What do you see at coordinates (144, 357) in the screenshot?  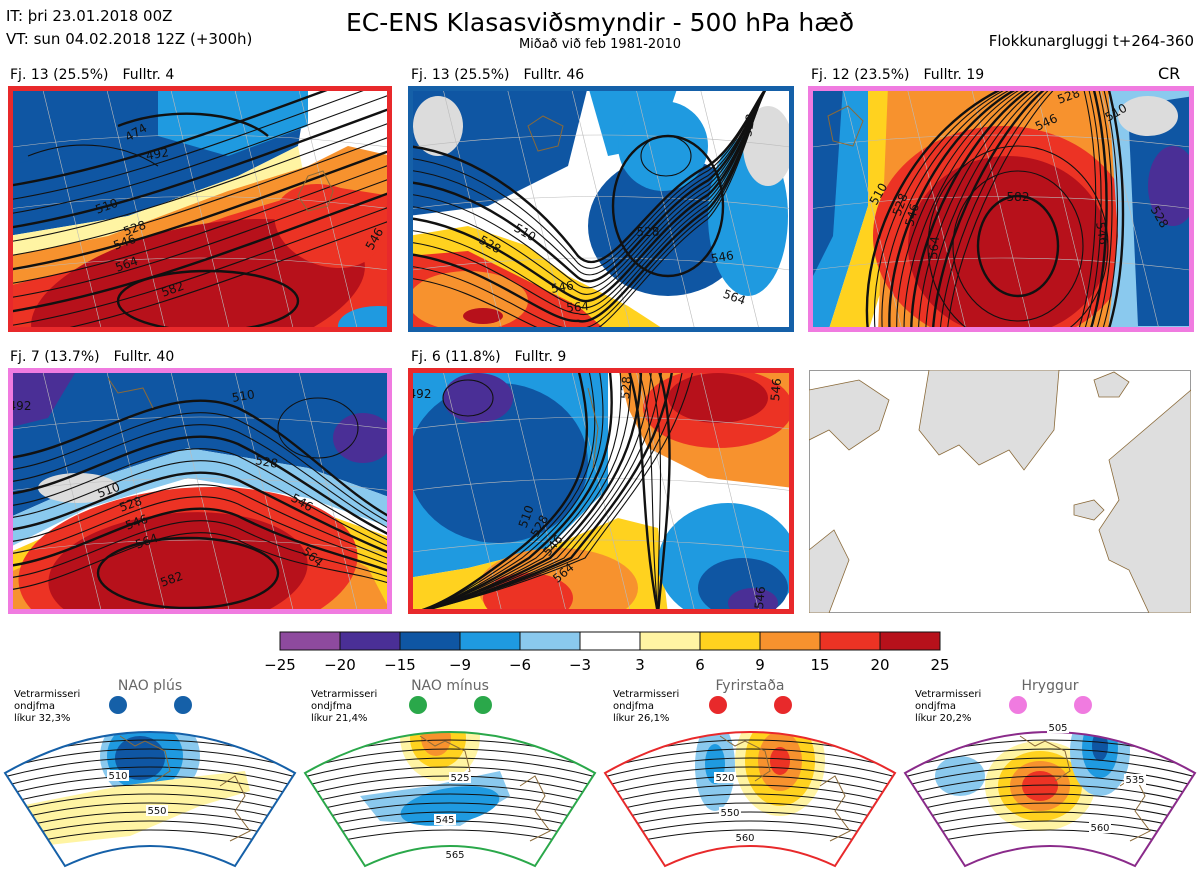 I see `panel-4-representative: Fulltr. 40` at bounding box center [144, 357].